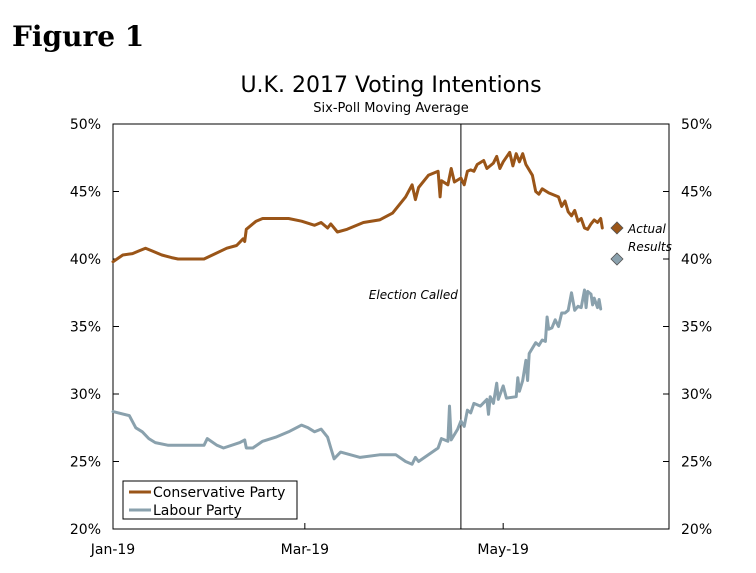 The height and width of the screenshot is (573, 756). What do you see at coordinates (85, 328) in the screenshot?
I see `y-tick-label-left: 35%` at bounding box center [85, 328].